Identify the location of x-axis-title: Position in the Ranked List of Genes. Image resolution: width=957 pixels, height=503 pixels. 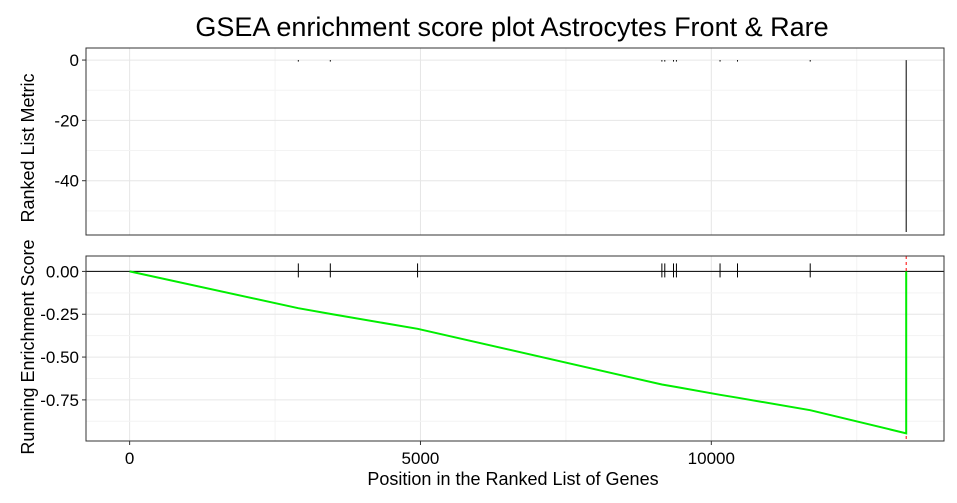
(512, 479).